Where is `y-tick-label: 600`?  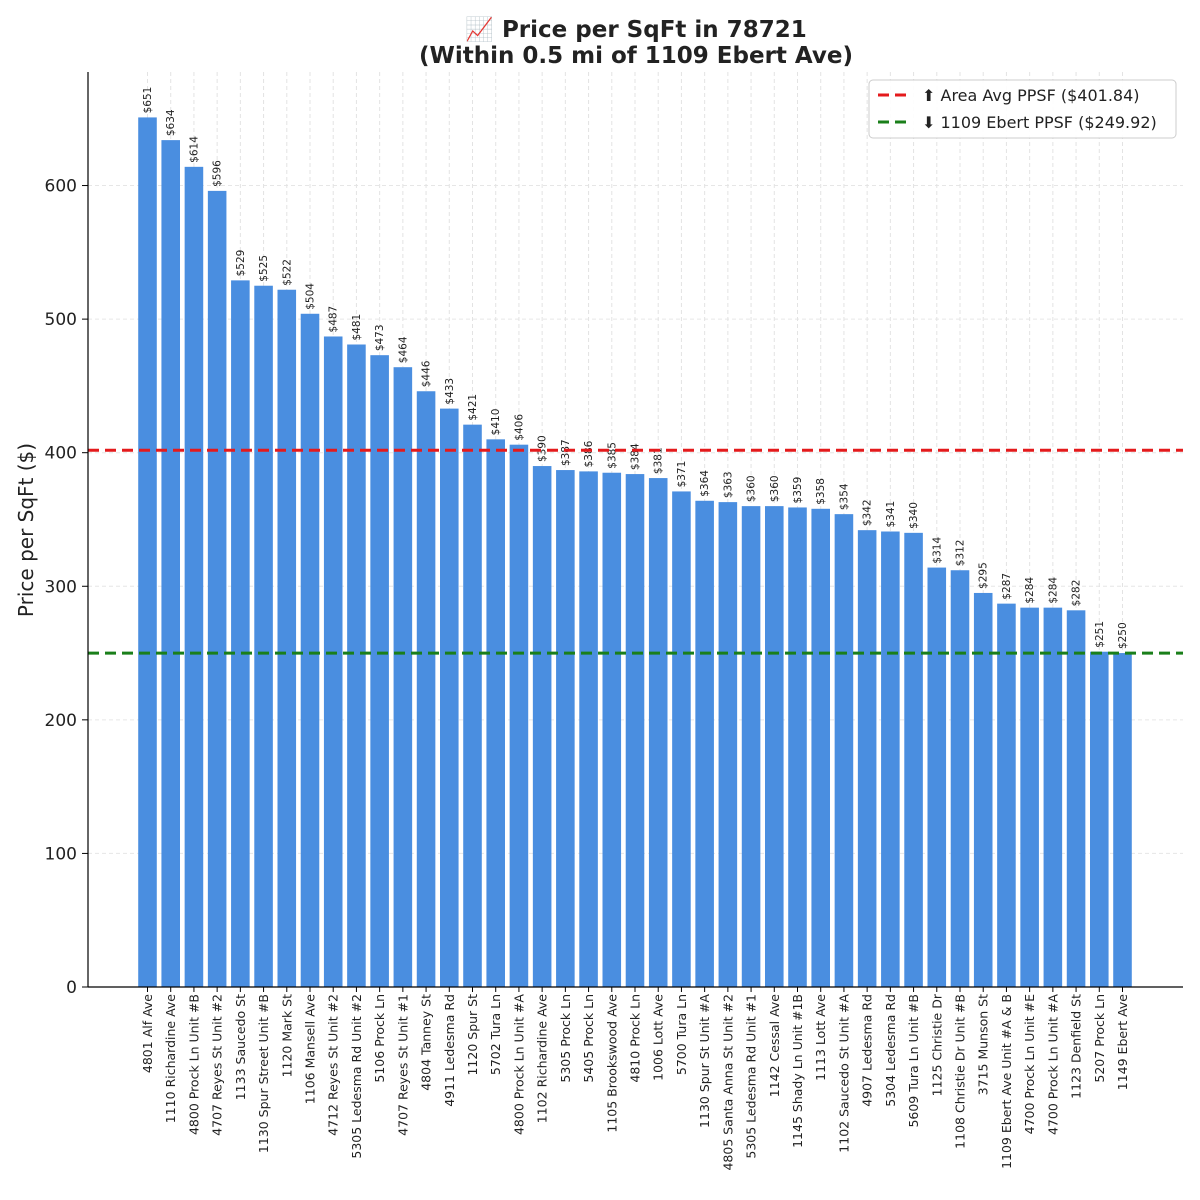 y-tick-label: 600 is located at coordinates (61, 187).